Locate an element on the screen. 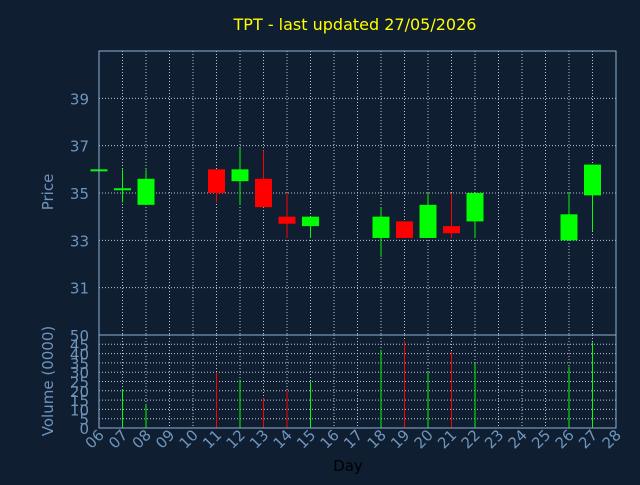  x-axis-label: Day is located at coordinates (348, 466).